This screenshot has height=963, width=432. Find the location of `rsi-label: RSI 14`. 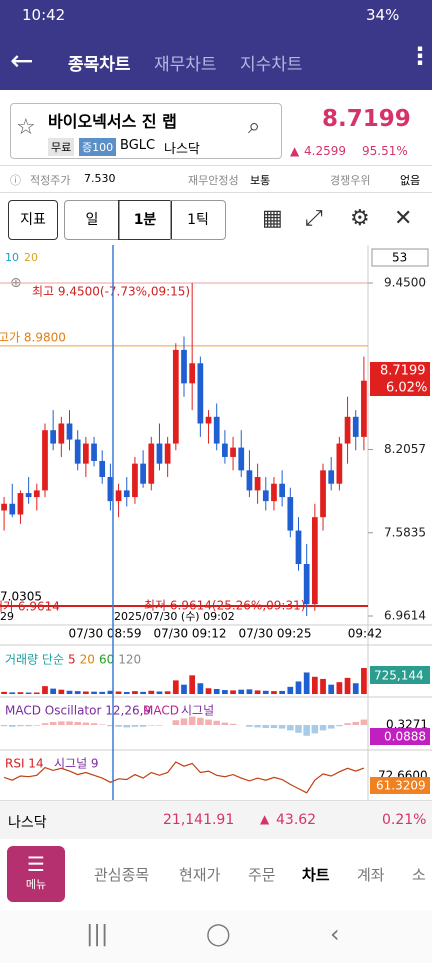

rsi-label: RSI 14 is located at coordinates (24, 764).